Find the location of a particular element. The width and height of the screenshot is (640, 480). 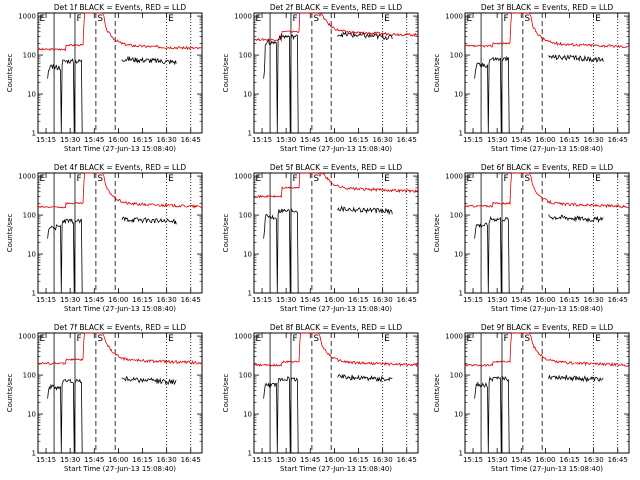

panel-title: Det 8f BLACK = Events, RED = LLD is located at coordinates (336, 327).